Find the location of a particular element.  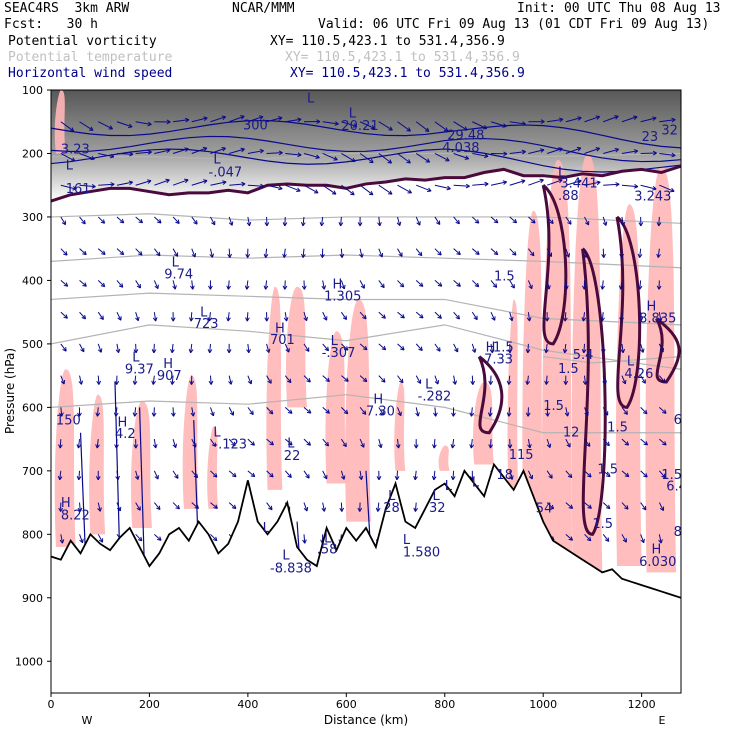

extremum-label: 1.580 is located at coordinates (421, 553).